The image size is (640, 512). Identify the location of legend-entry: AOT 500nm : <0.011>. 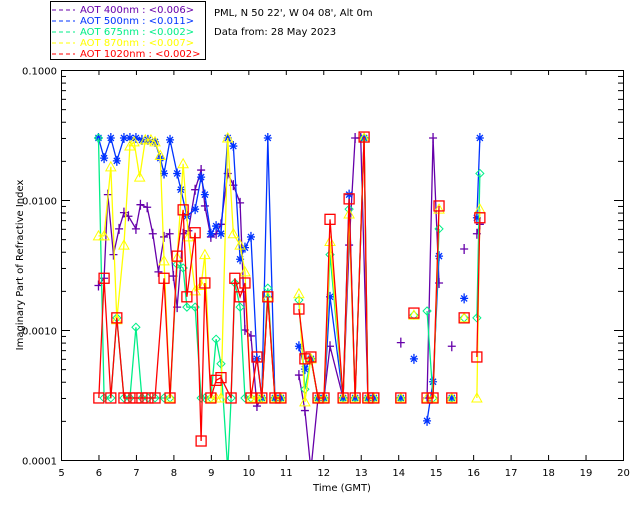
(137, 21).